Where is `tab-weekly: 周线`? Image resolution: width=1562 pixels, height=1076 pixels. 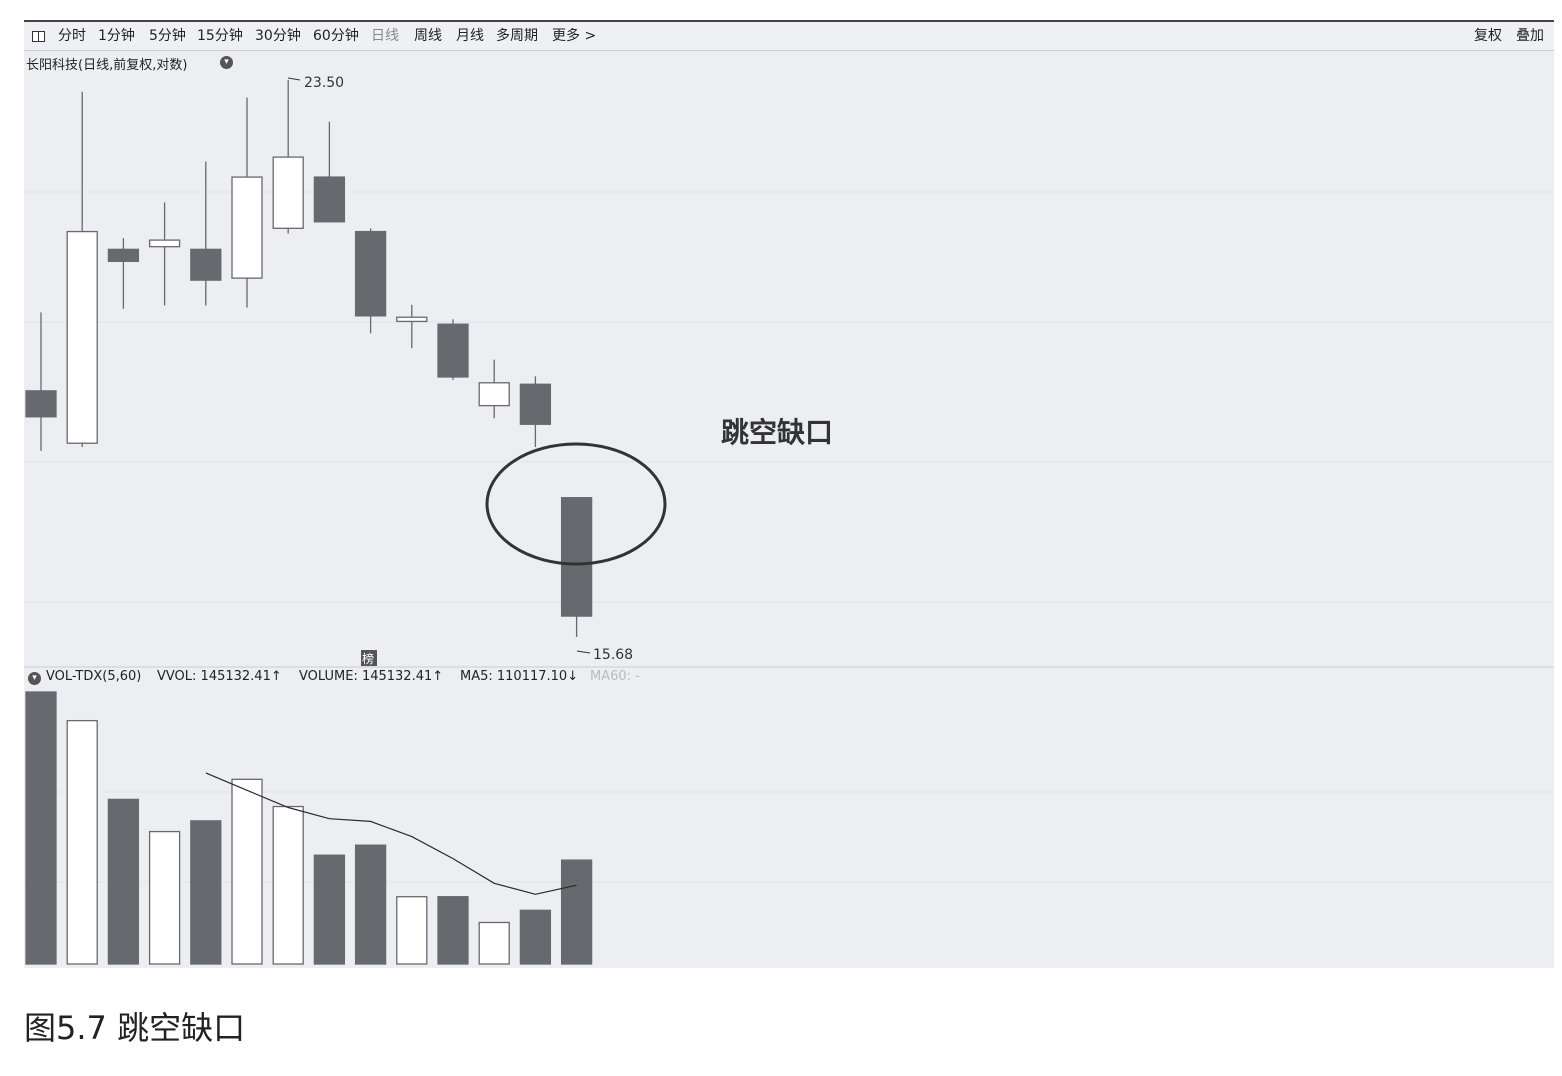 tab-weekly: 周线 is located at coordinates (428, 36).